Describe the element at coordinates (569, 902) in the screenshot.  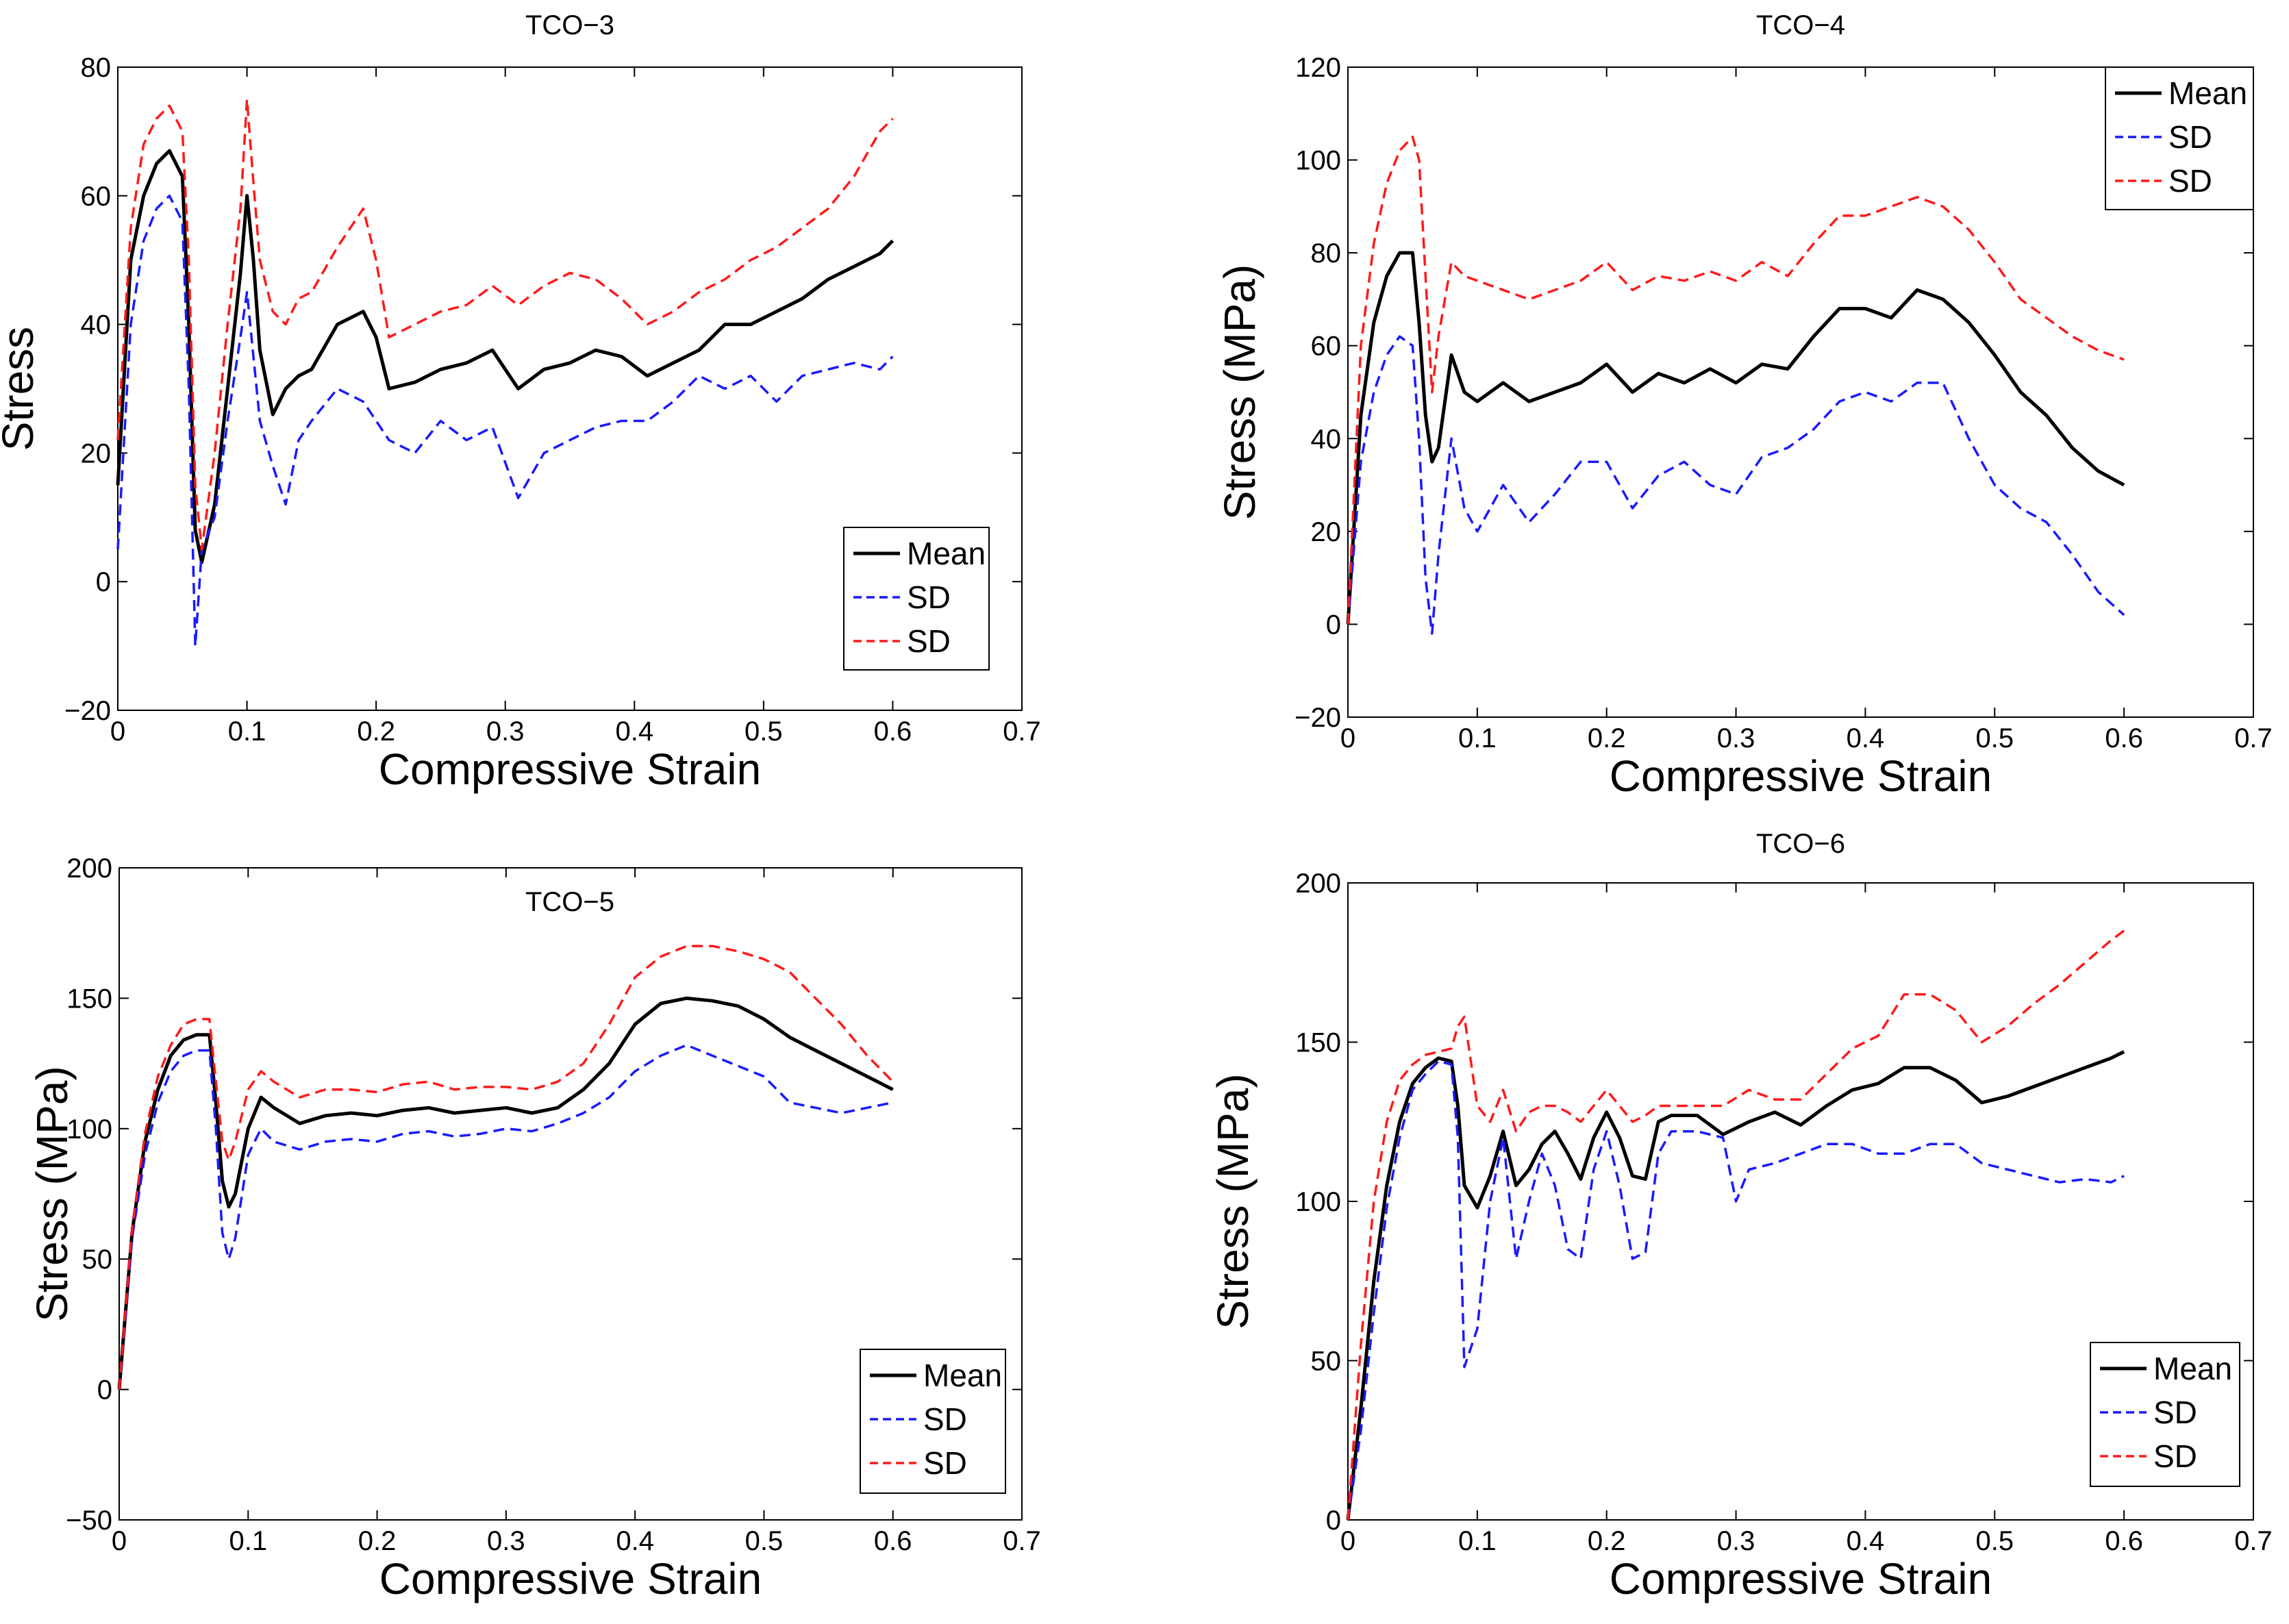
I see `chart-title: TCO−5` at that location.